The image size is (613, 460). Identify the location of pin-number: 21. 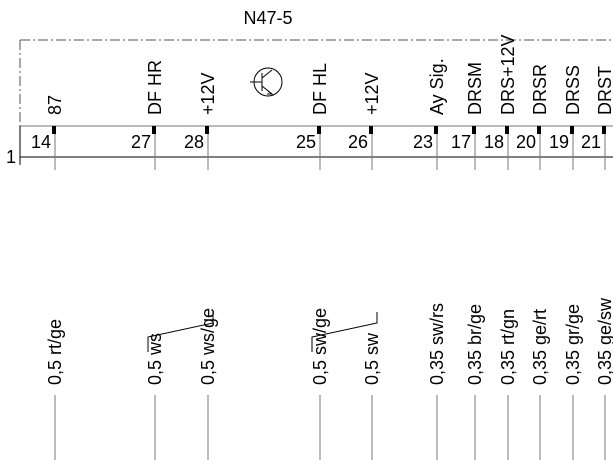
(591, 142).